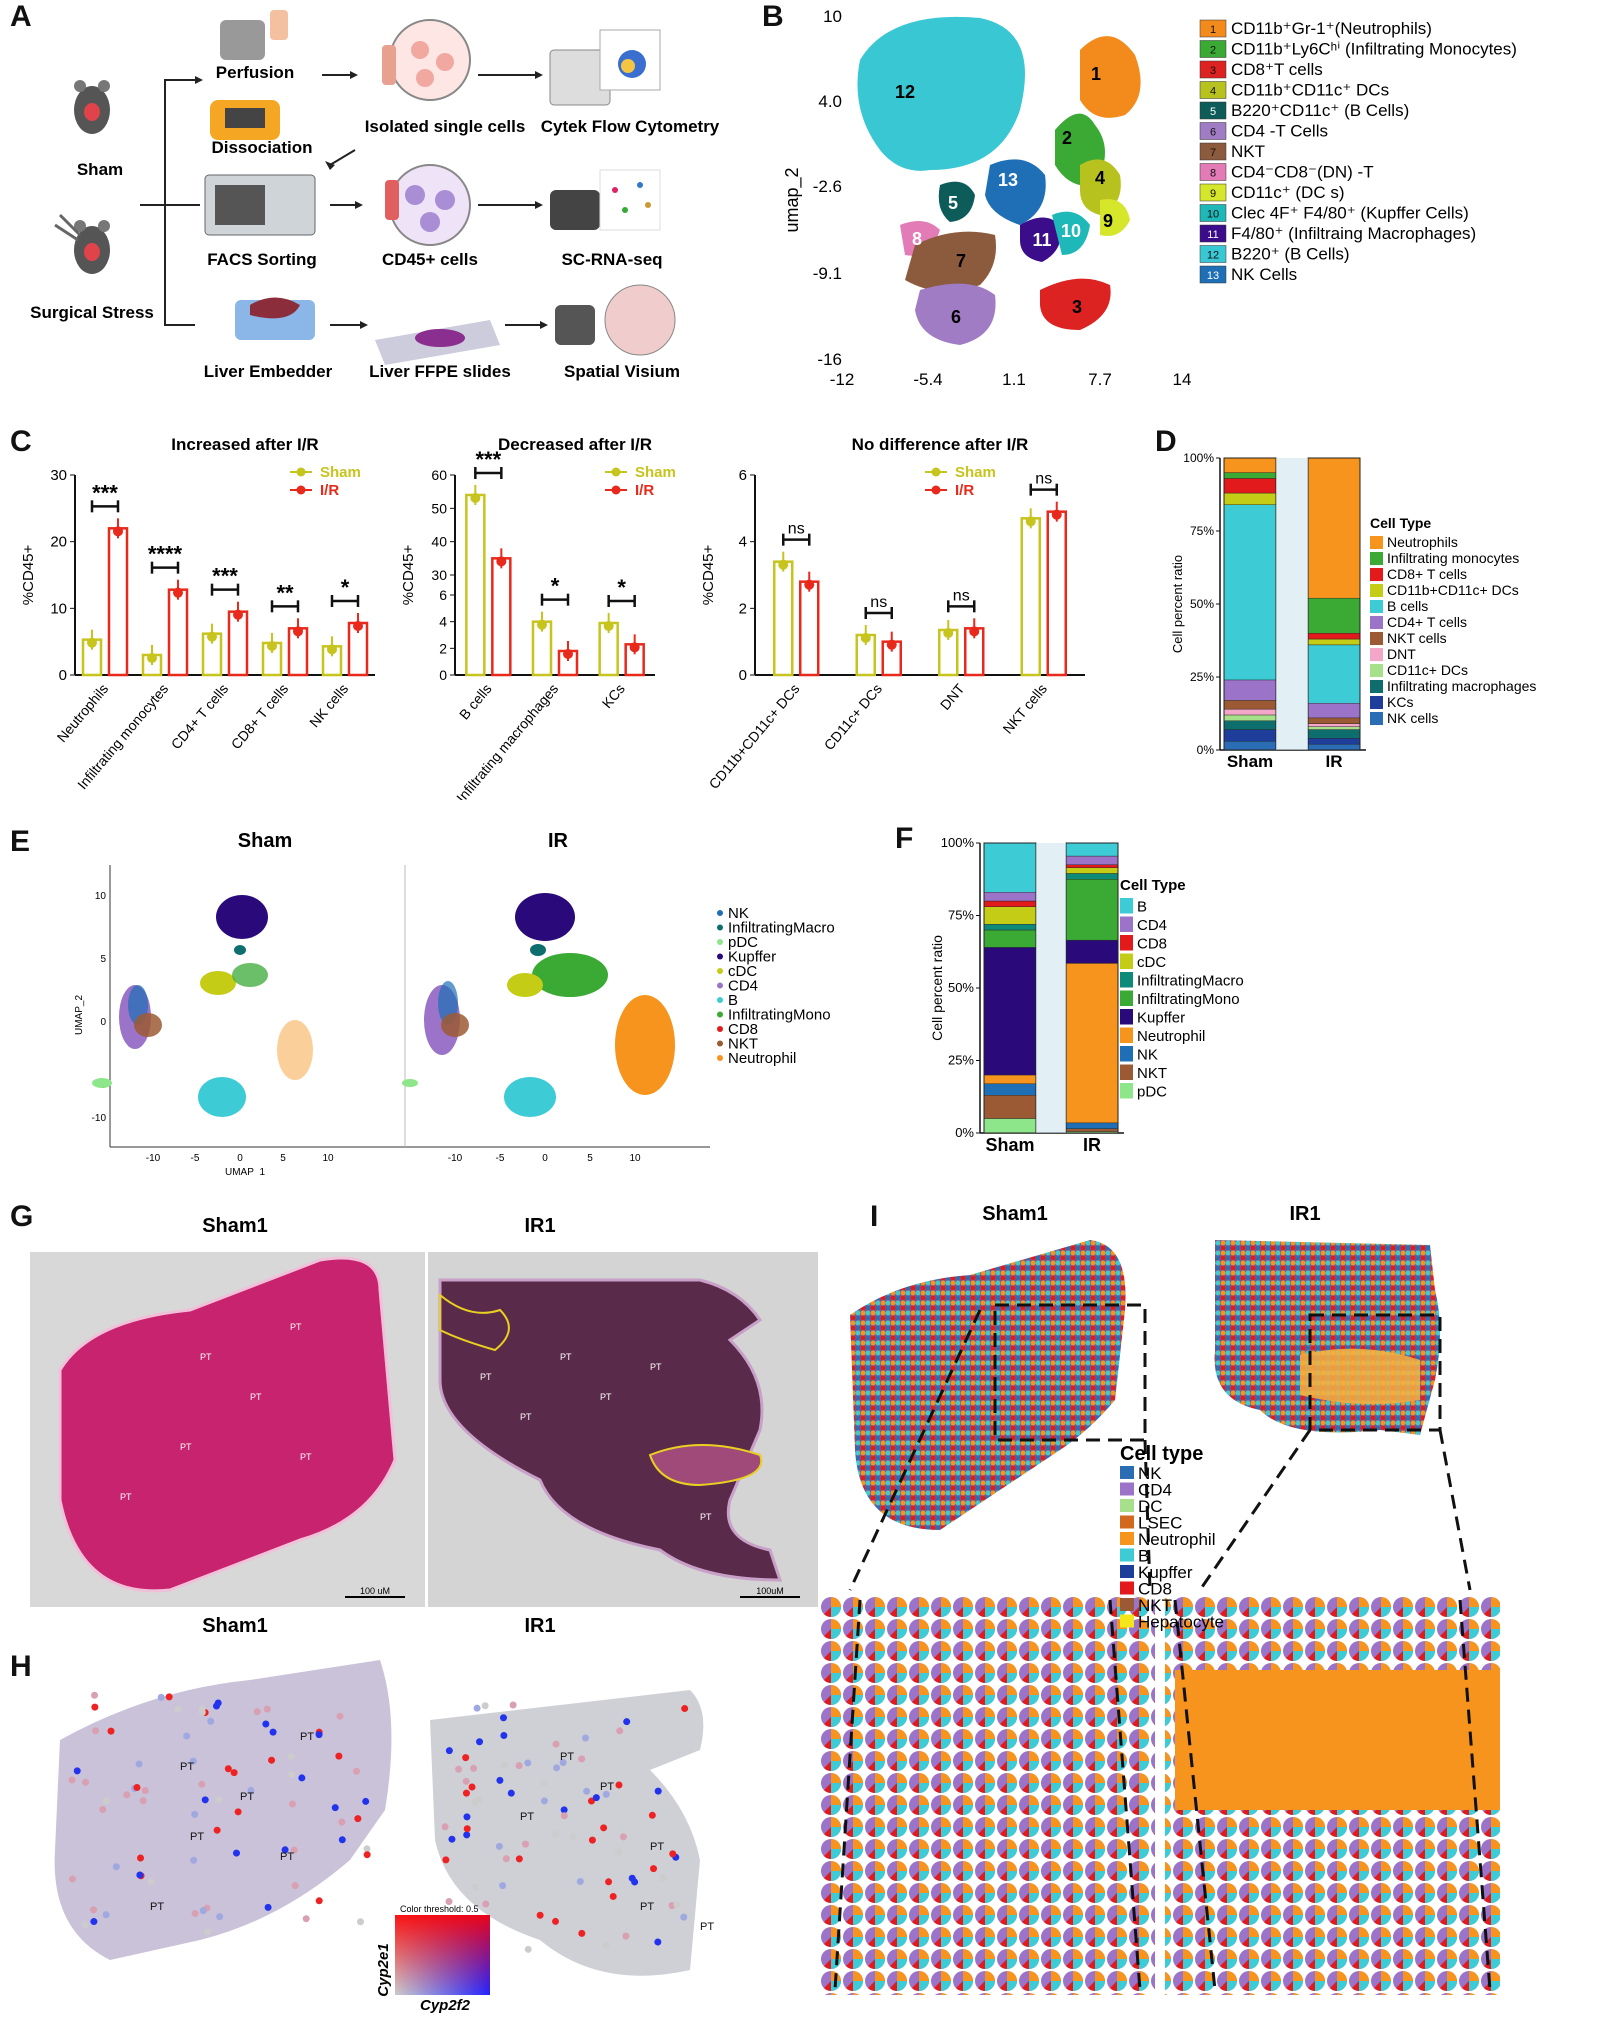  I want to click on h-gene-x: Cyp2f2, so click(445, 2005).